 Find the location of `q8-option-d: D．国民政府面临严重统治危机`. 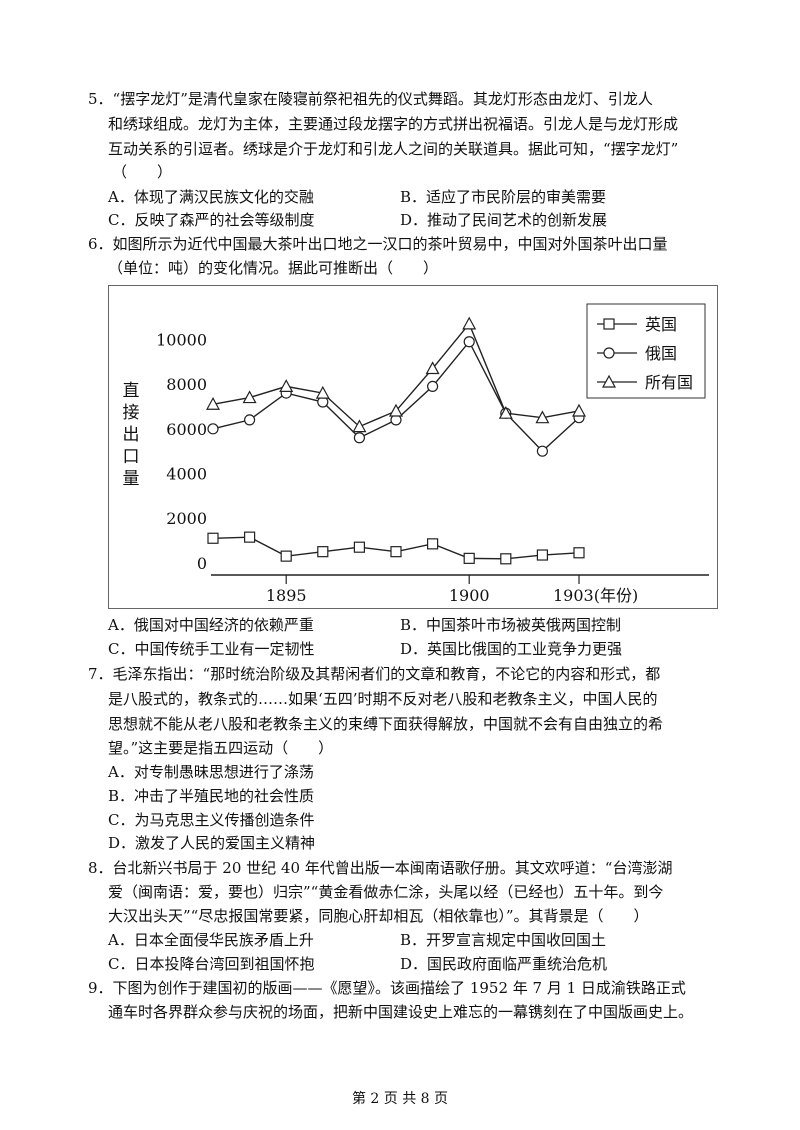

q8-option-d: D．国民政府面临严重统治危机 is located at coordinates (504, 964).